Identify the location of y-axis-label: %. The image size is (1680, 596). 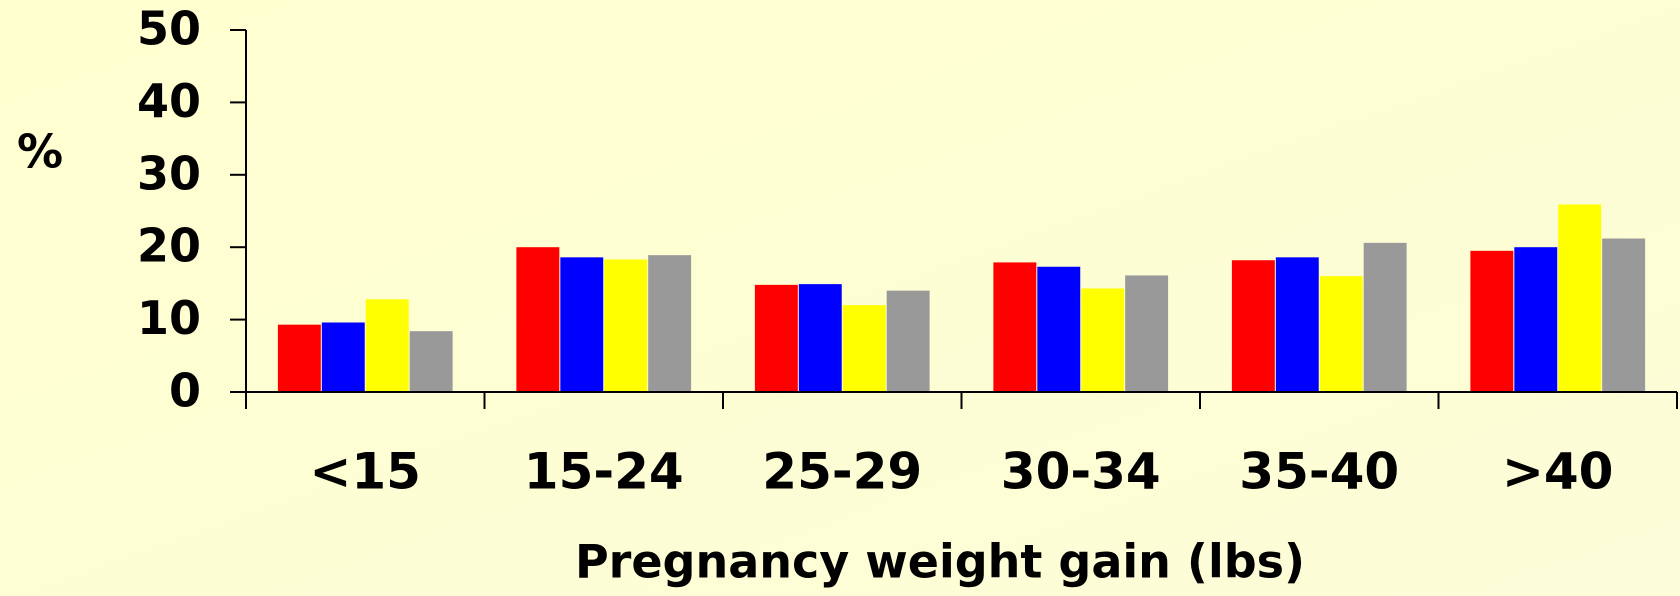
(40, 152).